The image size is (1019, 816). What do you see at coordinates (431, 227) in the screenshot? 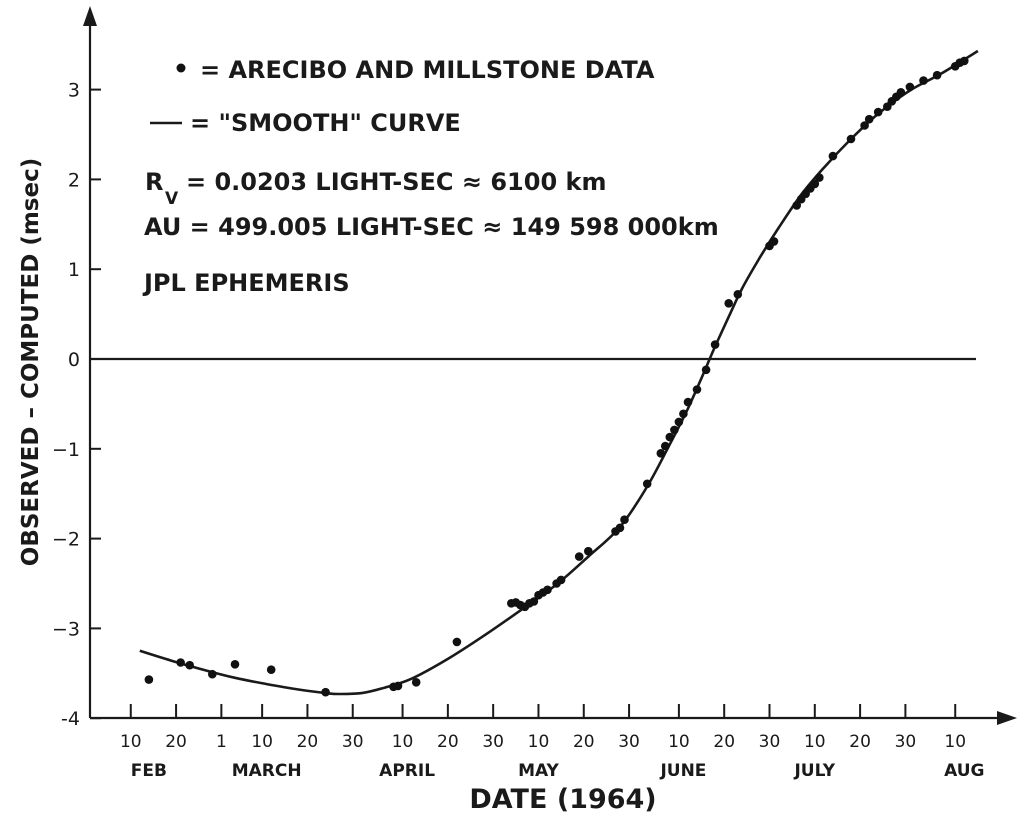
I see `au-text: AU = 499.005 LIGHT-SEC ≈ 149 598 000km` at bounding box center [431, 227].